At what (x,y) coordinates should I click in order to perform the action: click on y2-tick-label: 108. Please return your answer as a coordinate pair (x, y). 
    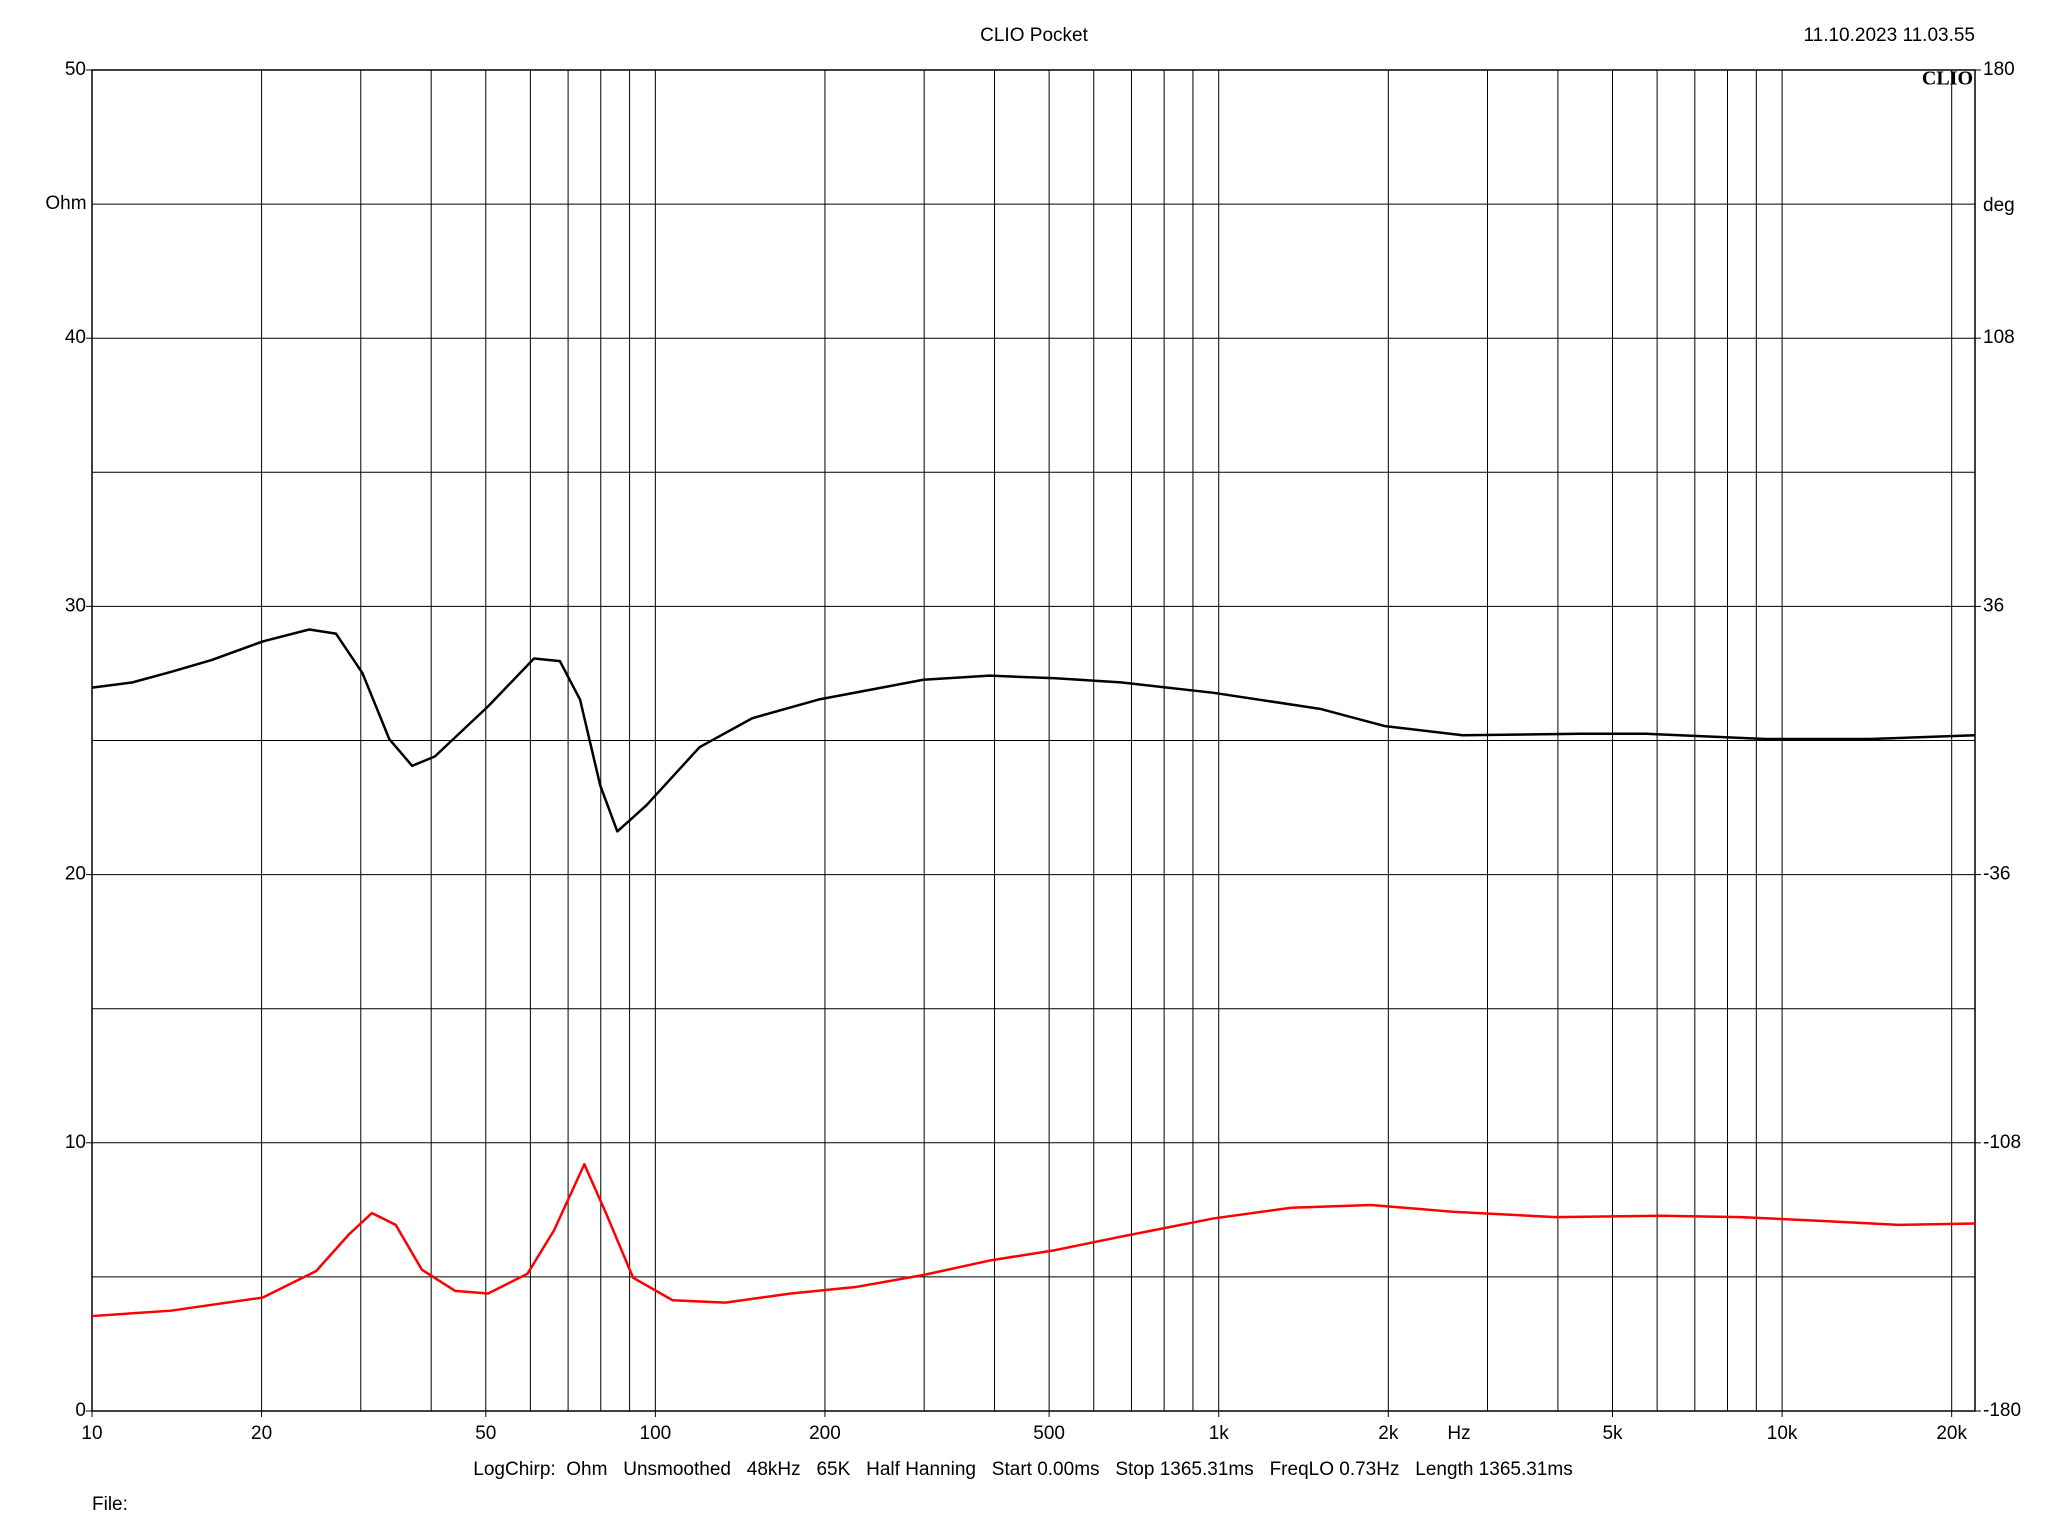
    Looking at the image, I should click on (1999, 337).